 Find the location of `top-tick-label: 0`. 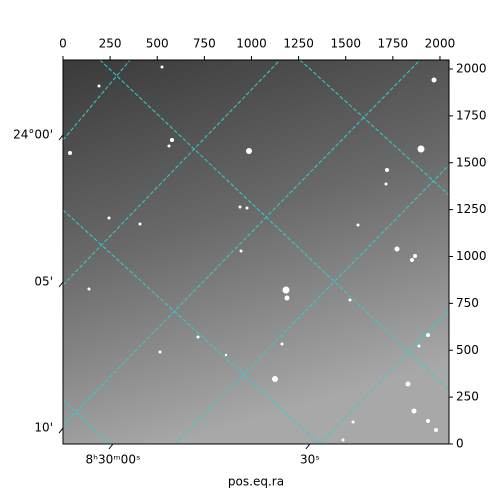

top-tick-label: 0 is located at coordinates (63, 44).